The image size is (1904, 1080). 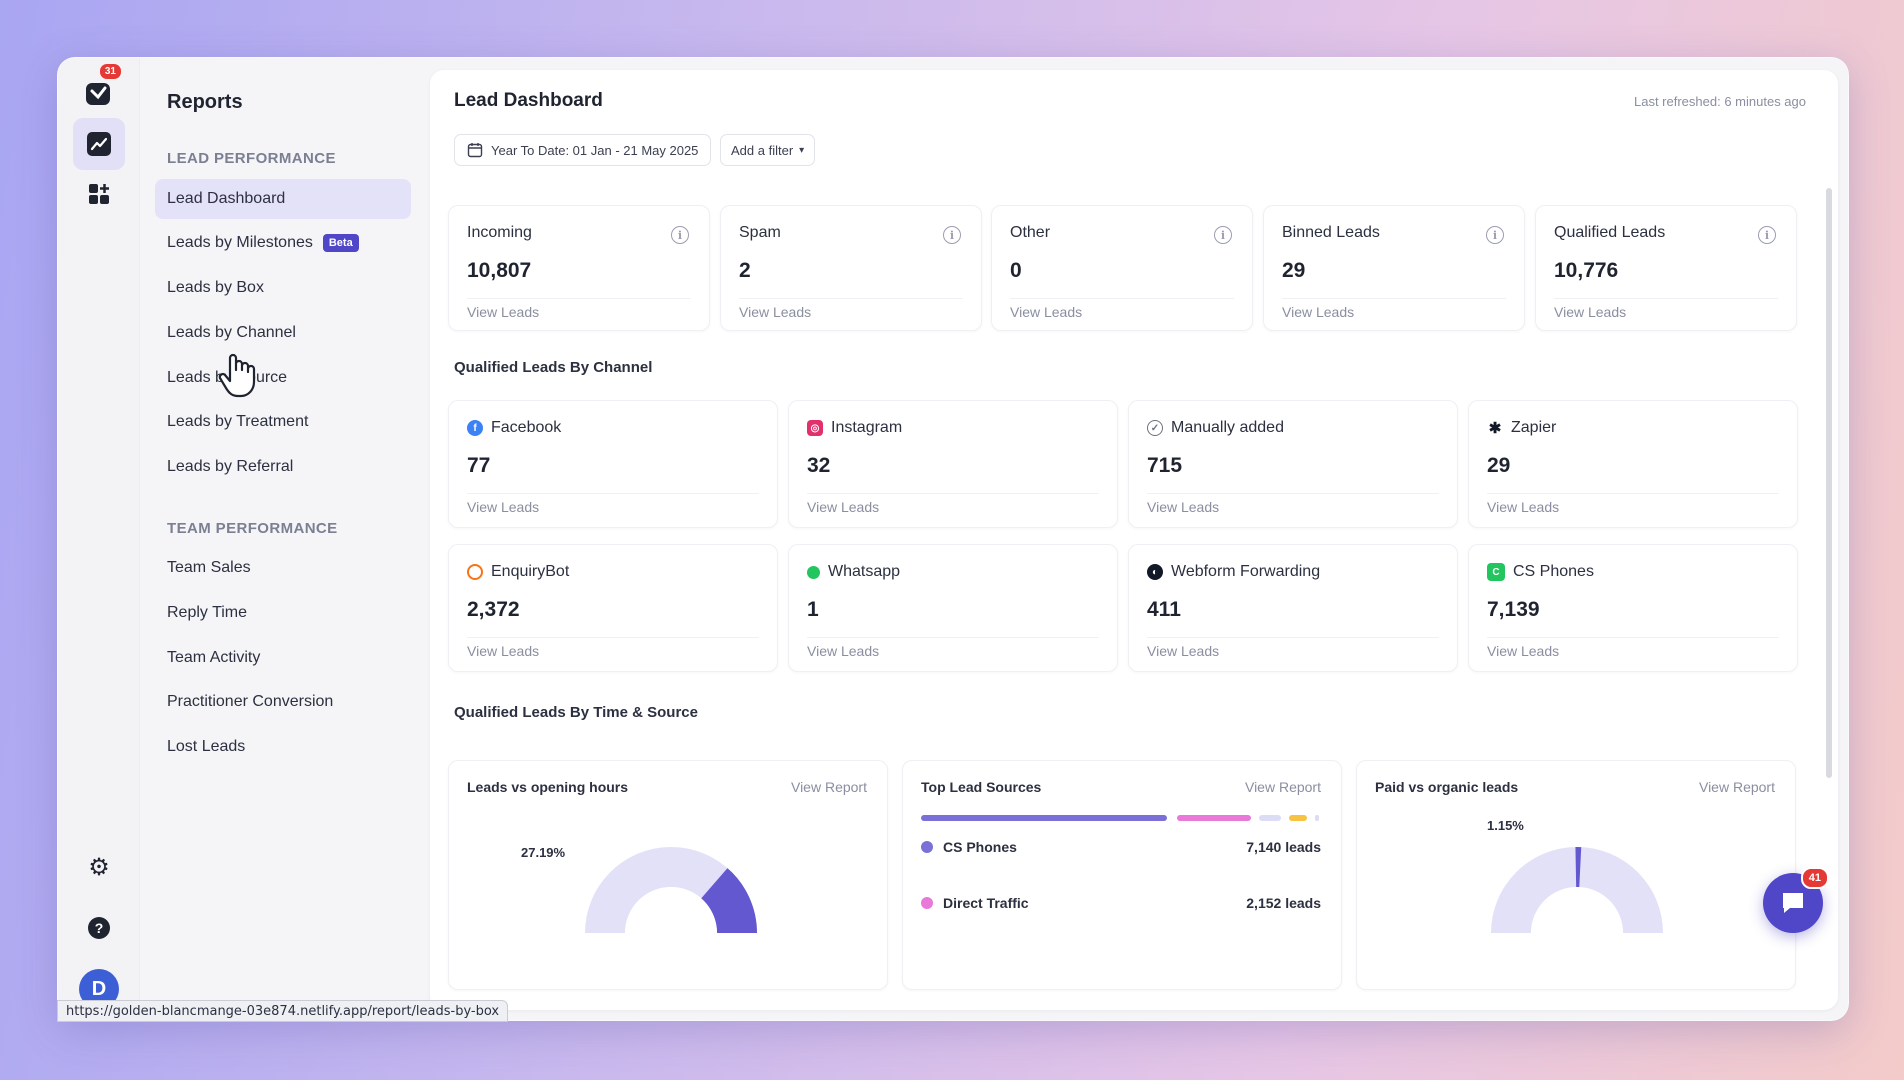 What do you see at coordinates (1513, 609) in the screenshot?
I see `channel-value: 7,139` at bounding box center [1513, 609].